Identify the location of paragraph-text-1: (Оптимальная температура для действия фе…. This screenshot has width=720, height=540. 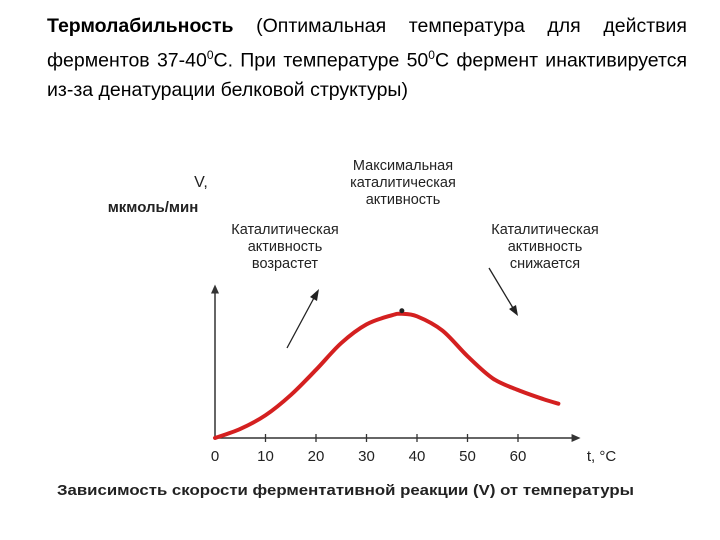
(367, 43).